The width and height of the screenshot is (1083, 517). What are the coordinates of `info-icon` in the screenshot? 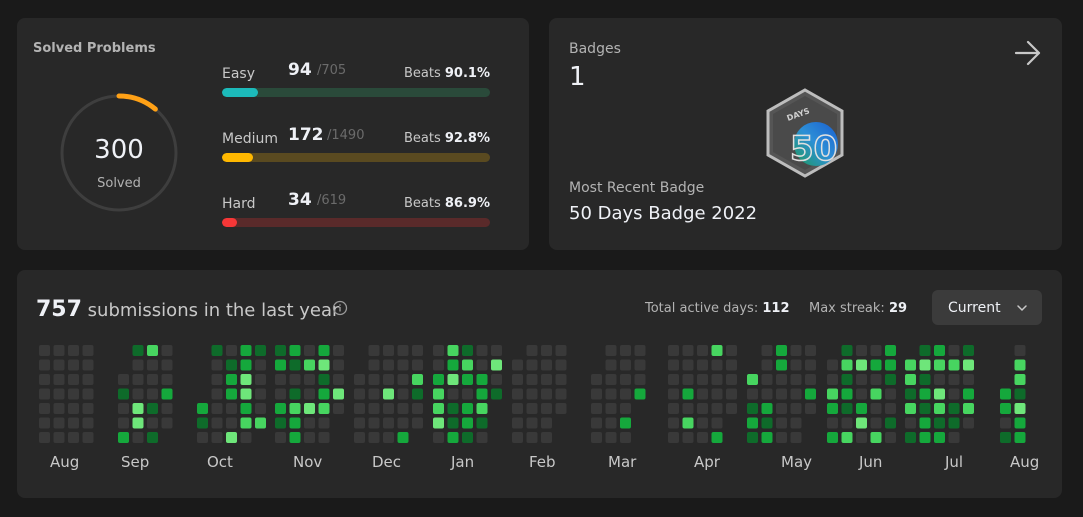 It's located at (340, 308).